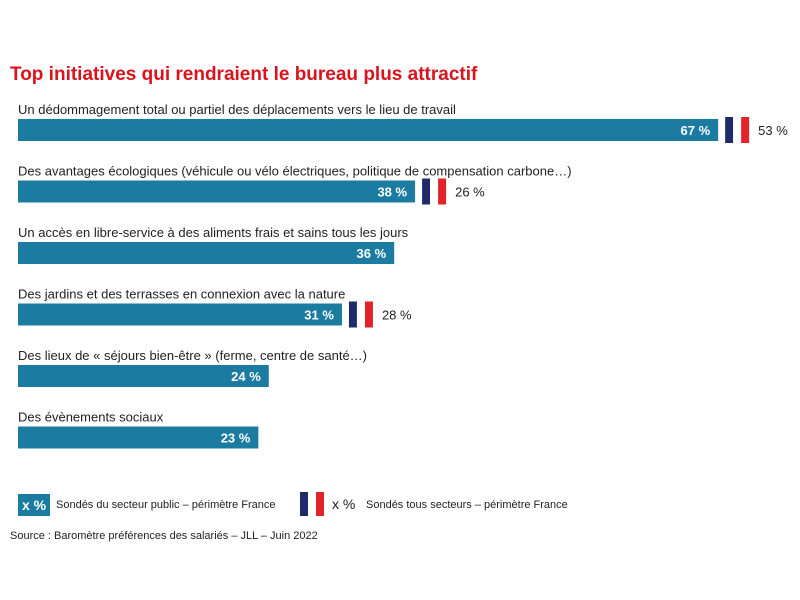  I want to click on category-label: Des évènements sociaux, so click(91, 417).